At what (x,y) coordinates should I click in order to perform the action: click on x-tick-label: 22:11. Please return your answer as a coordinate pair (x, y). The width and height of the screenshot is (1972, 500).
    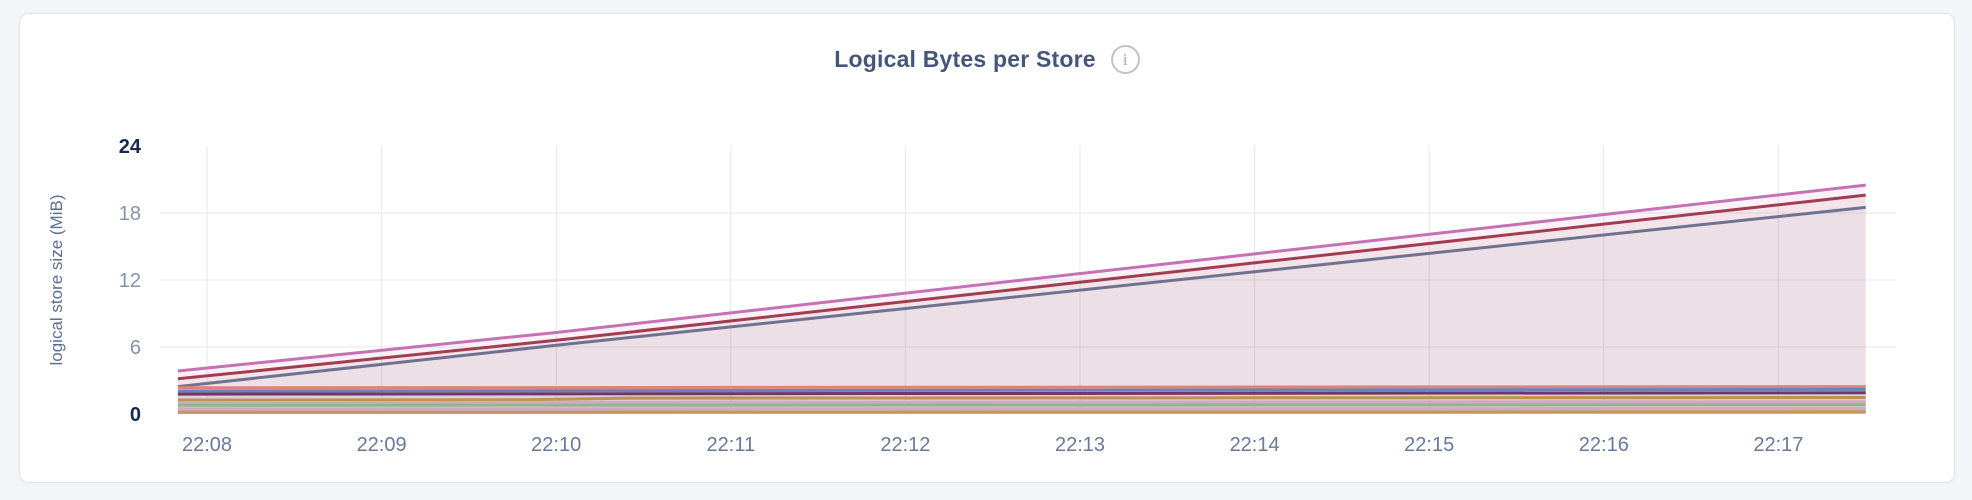
    Looking at the image, I should click on (731, 445).